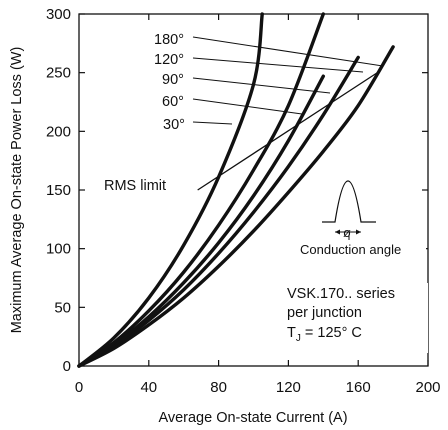 This screenshot has height=430, width=448. Describe the element at coordinates (288, 130) in the screenshot. I see `rms-limit-line` at that location.